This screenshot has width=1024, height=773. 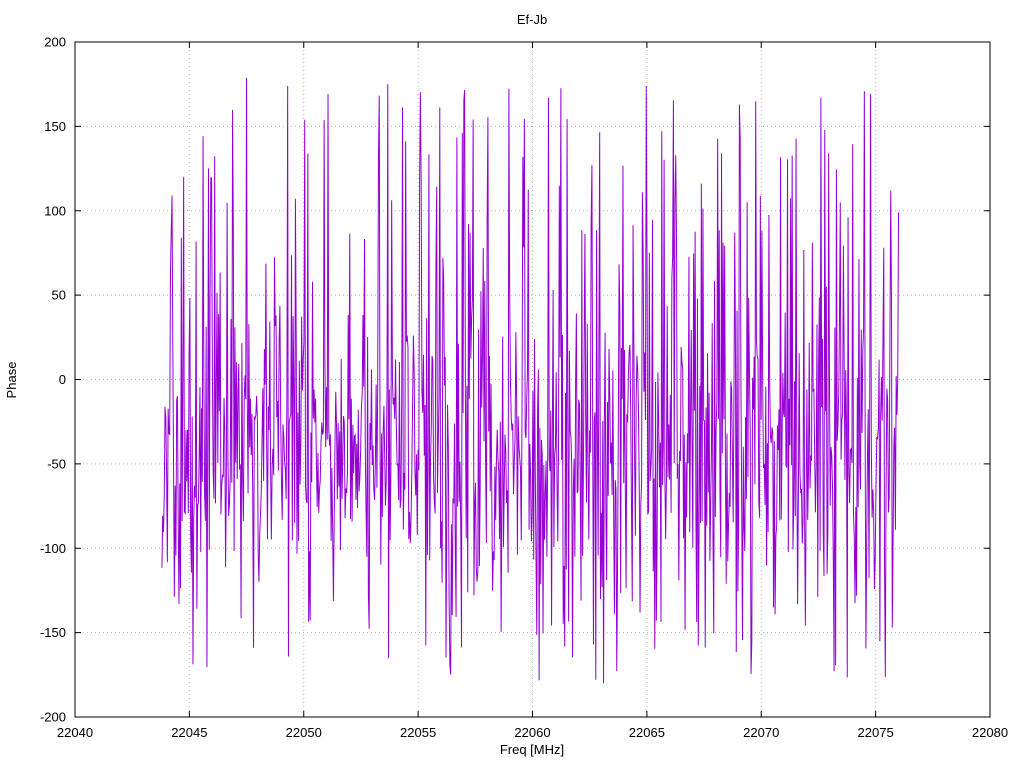 I want to click on x-tick-label: 22065, so click(x=647, y=732).